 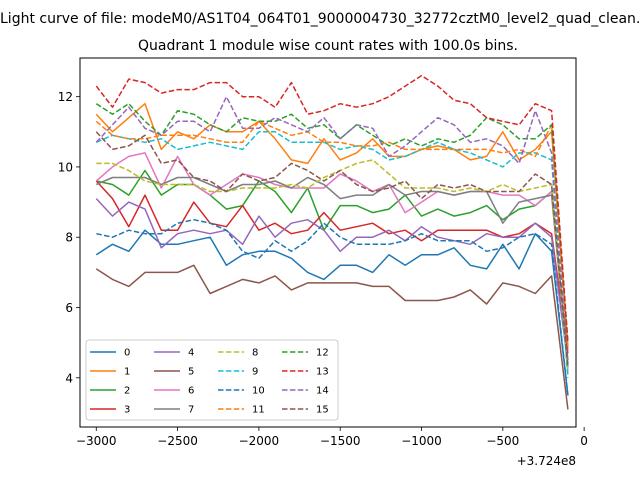 I want to click on legend-label-3: 3, so click(x=127, y=410).